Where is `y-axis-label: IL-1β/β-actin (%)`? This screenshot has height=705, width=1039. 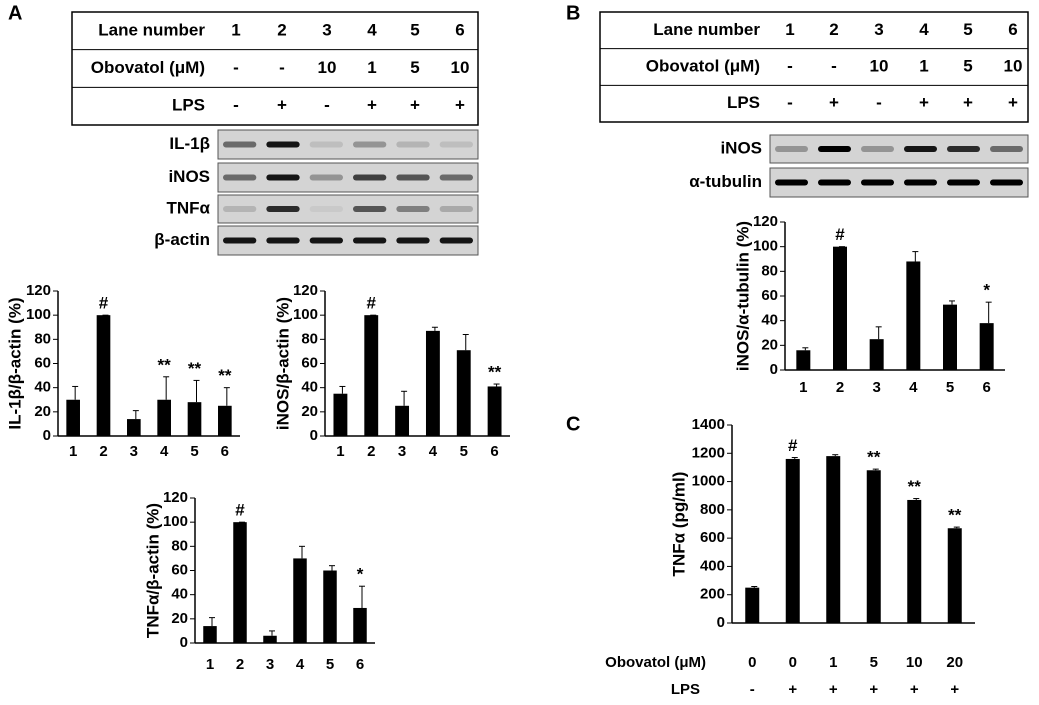 y-axis-label: IL-1β/β-actin (%) is located at coordinates (14, 363).